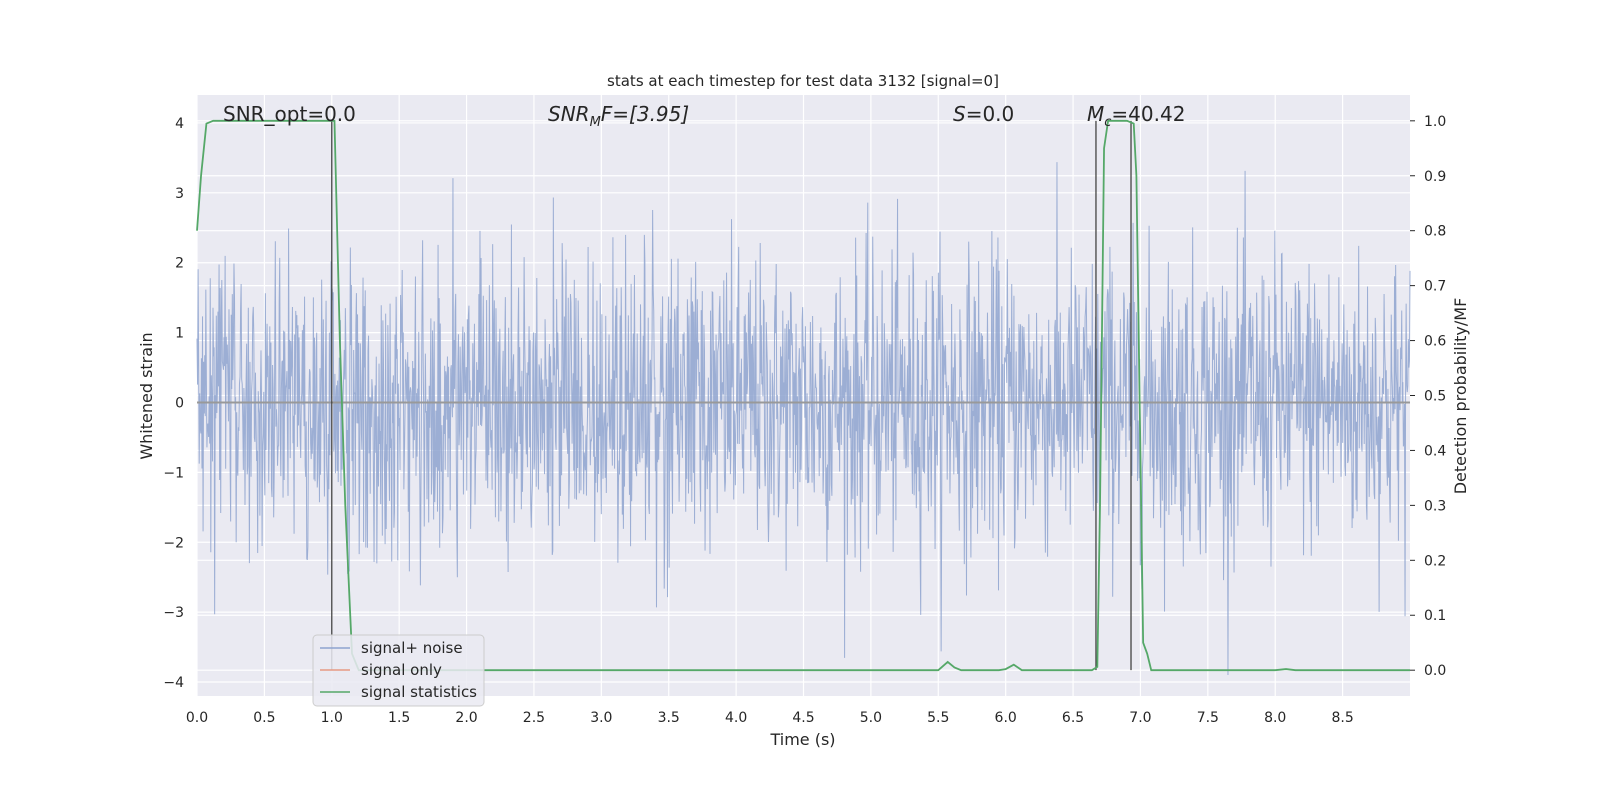 This screenshot has height=800, width=1600. What do you see at coordinates (990, 114) in the screenshot?
I see `annotation-s-rest: =0.0` at bounding box center [990, 114].